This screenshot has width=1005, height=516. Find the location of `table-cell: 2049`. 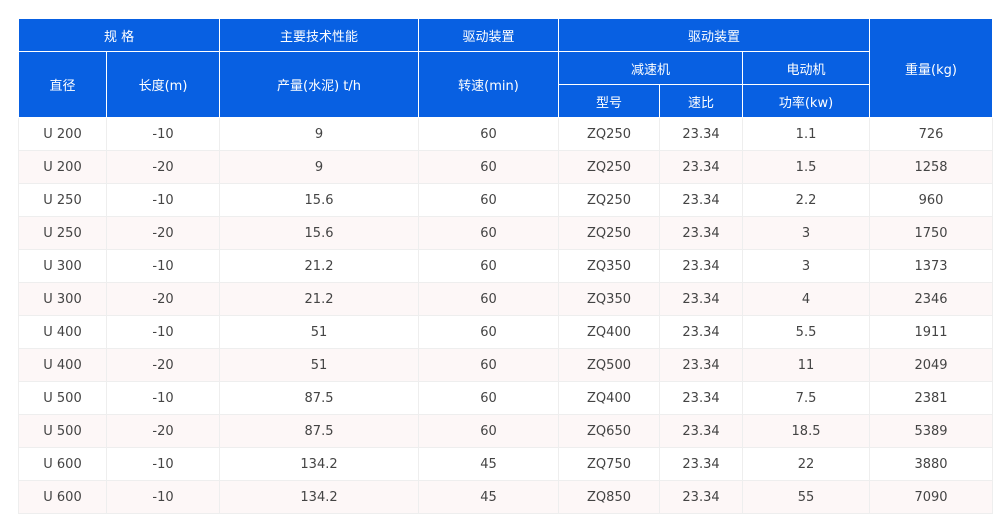

table-cell: 2049 is located at coordinates (931, 365).